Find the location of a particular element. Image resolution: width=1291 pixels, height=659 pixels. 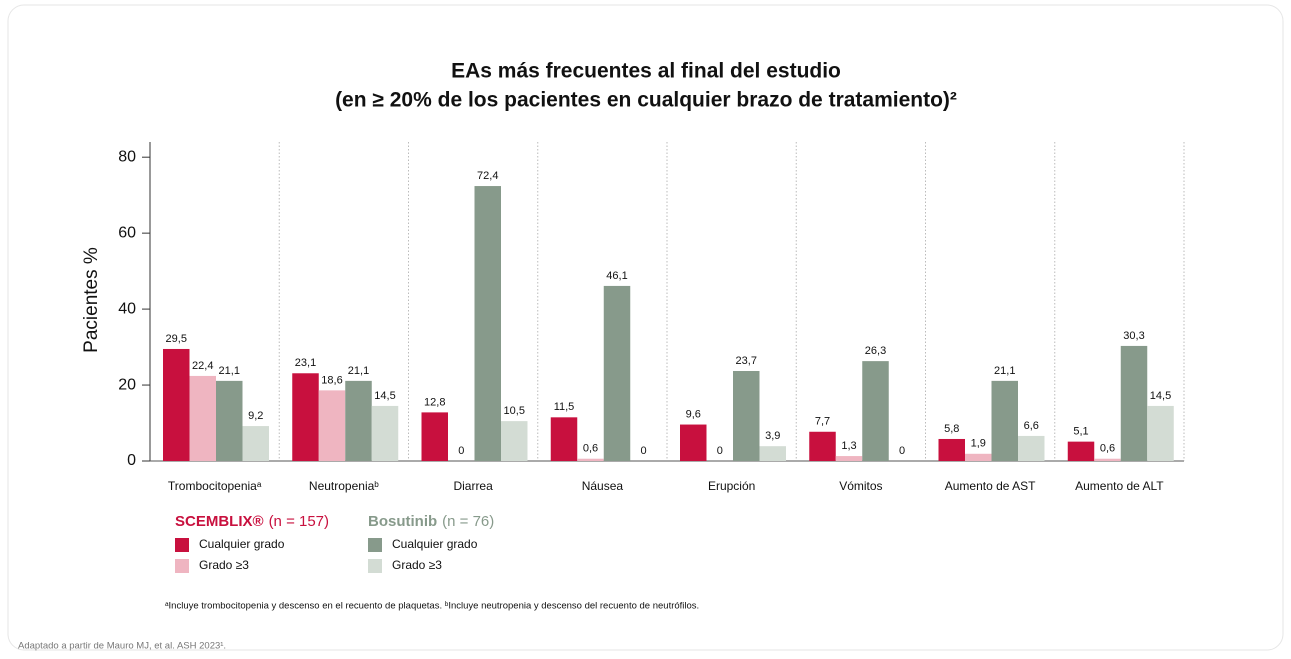

legend-group: Bosutinib is located at coordinates (402, 521).